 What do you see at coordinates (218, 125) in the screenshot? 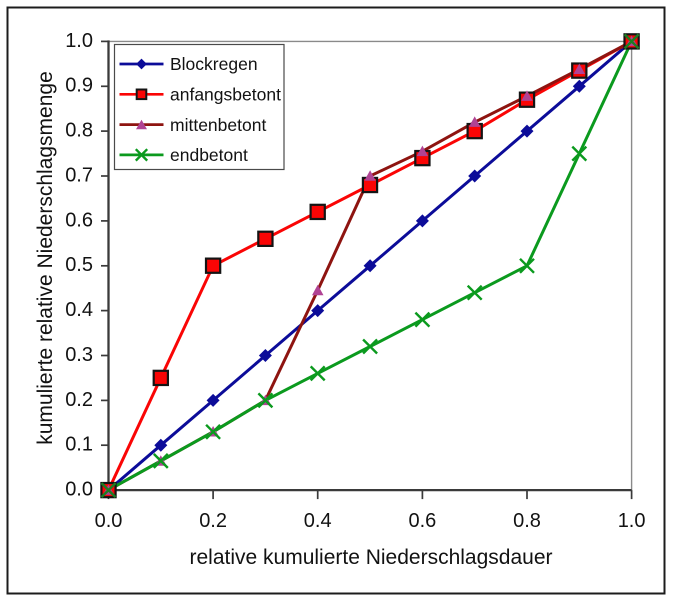
I see `svg-text: mittenbetont` at bounding box center [218, 125].